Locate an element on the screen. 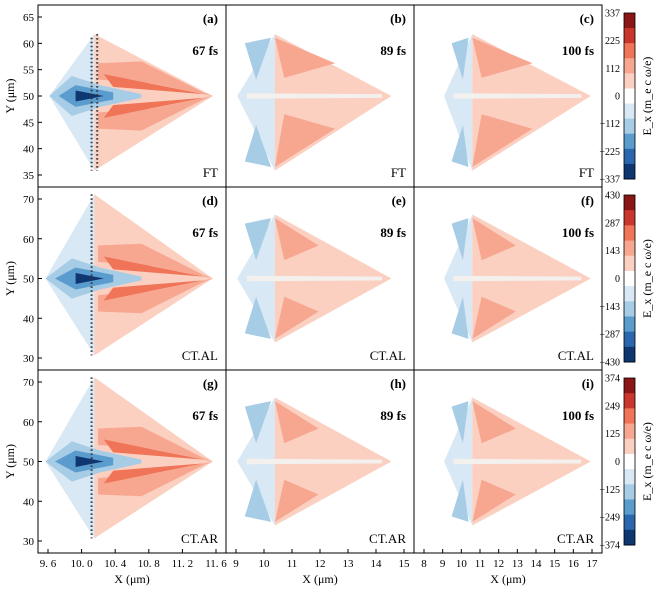  x-tick-label: 11. 2 is located at coordinates (183, 564).